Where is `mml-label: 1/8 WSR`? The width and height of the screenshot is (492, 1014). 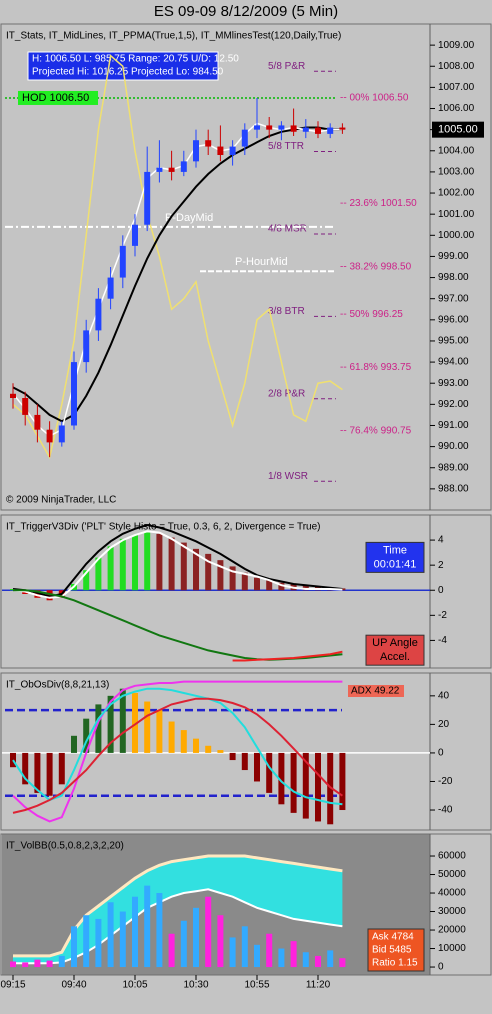
mml-label: 1/8 WSR is located at coordinates (288, 476).